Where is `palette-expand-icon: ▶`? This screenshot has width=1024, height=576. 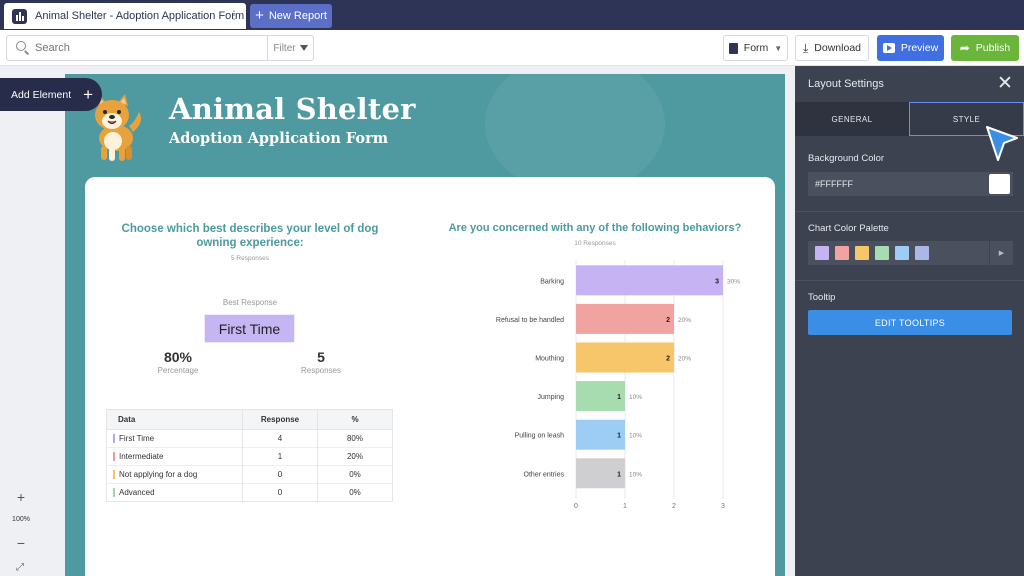
palette-expand-icon: ▶ is located at coordinates (1001, 253).